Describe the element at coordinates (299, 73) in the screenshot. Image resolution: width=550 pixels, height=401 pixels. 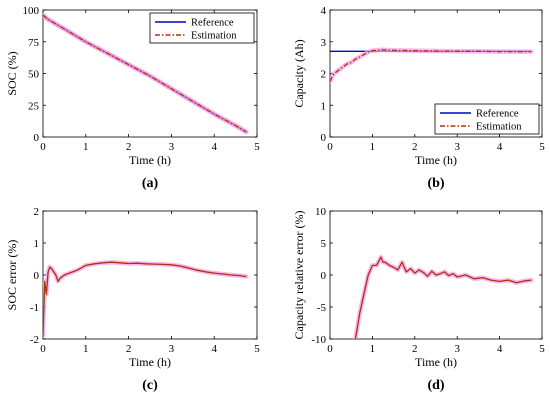
I see `y-axis-label: Capacity (Ah)` at that location.